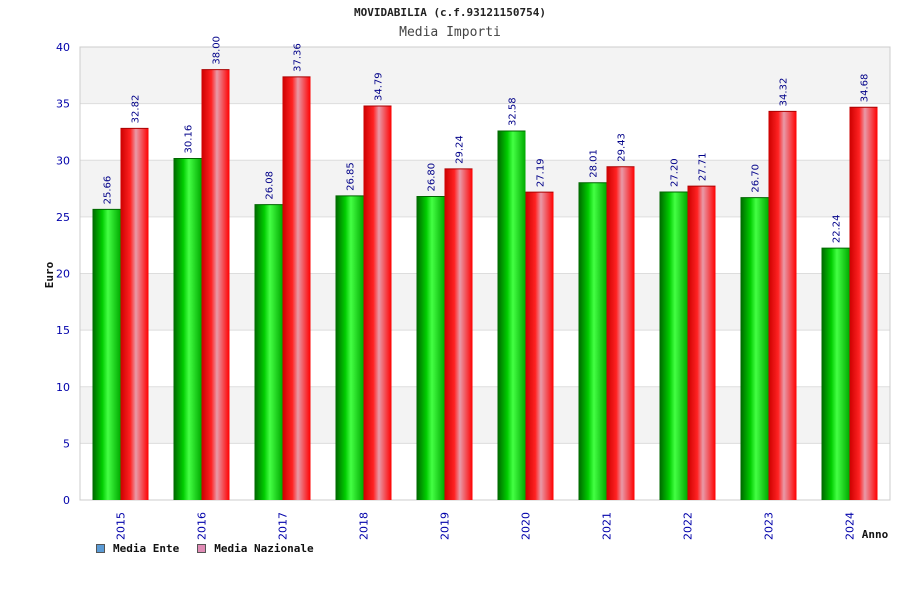 The width and height of the screenshot is (900, 600). What do you see at coordinates (756, 178) in the screenshot?
I see `data-label: 26.70` at bounding box center [756, 178].